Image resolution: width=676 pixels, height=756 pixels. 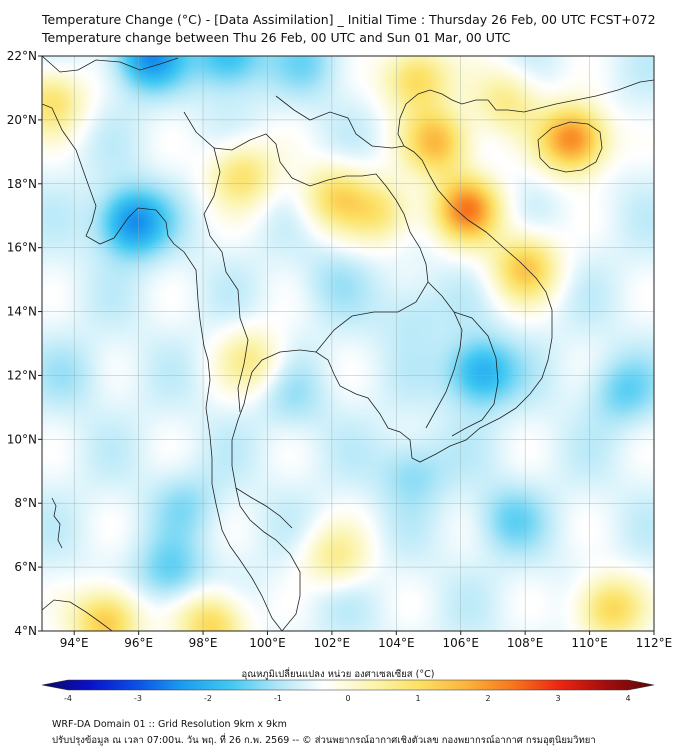 I want to click on lat-tick-label: 16°N, so click(x=22, y=248).